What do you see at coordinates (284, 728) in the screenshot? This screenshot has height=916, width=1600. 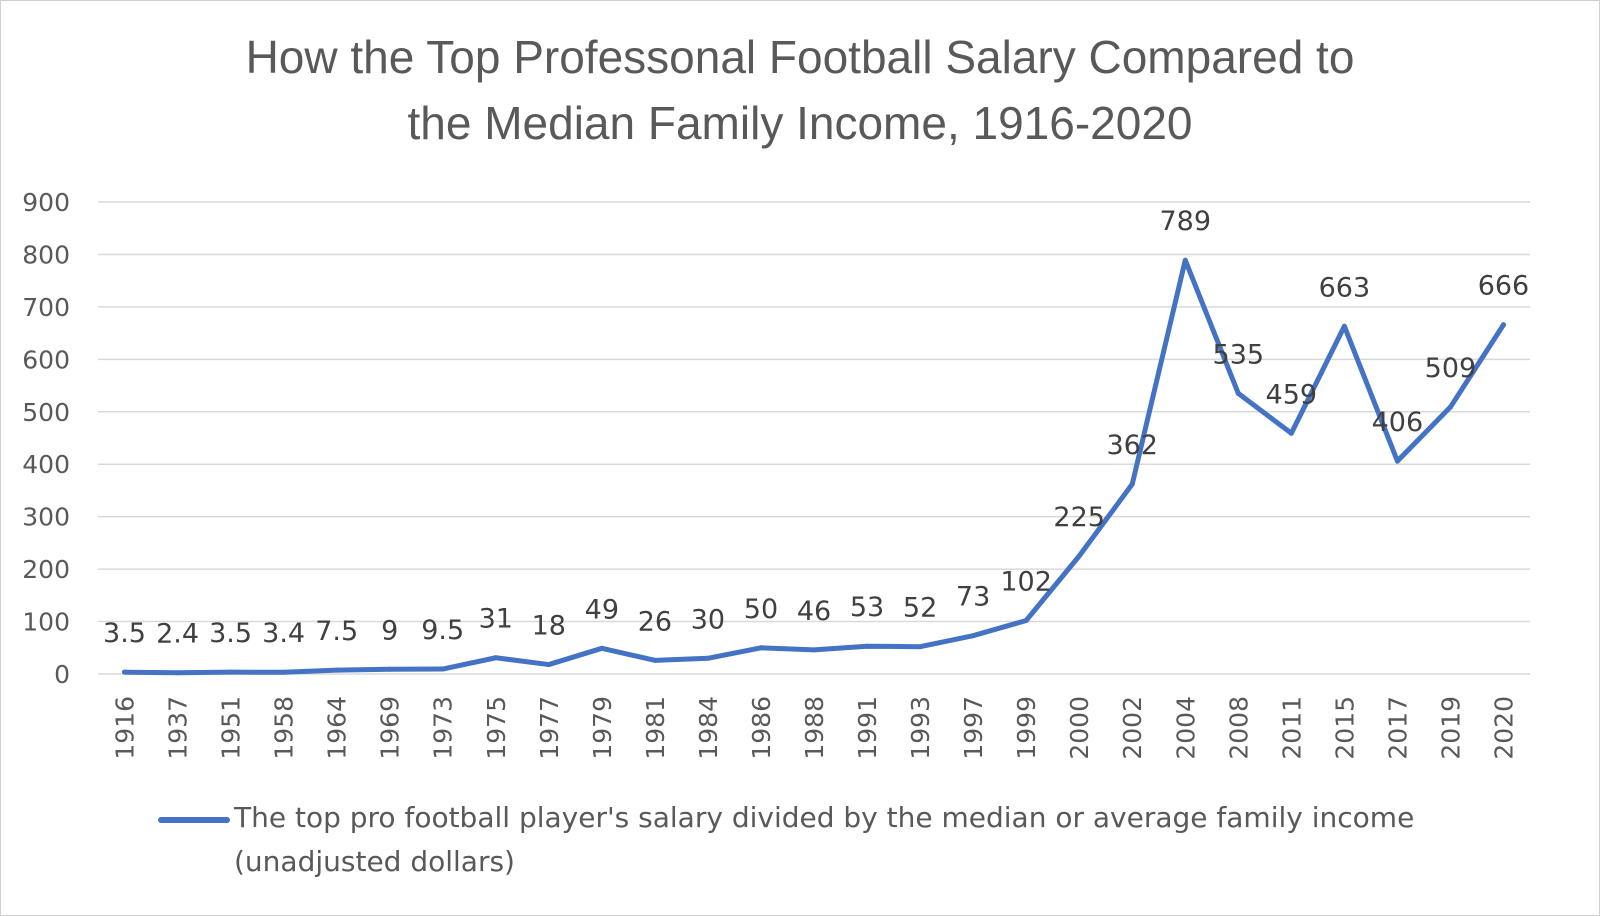 I see `x-tick-label: 1958` at bounding box center [284, 728].